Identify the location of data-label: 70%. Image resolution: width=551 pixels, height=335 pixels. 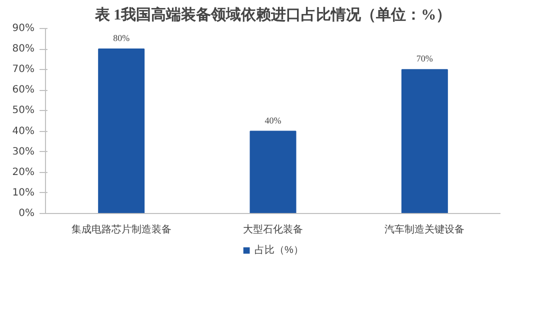
(425, 59).